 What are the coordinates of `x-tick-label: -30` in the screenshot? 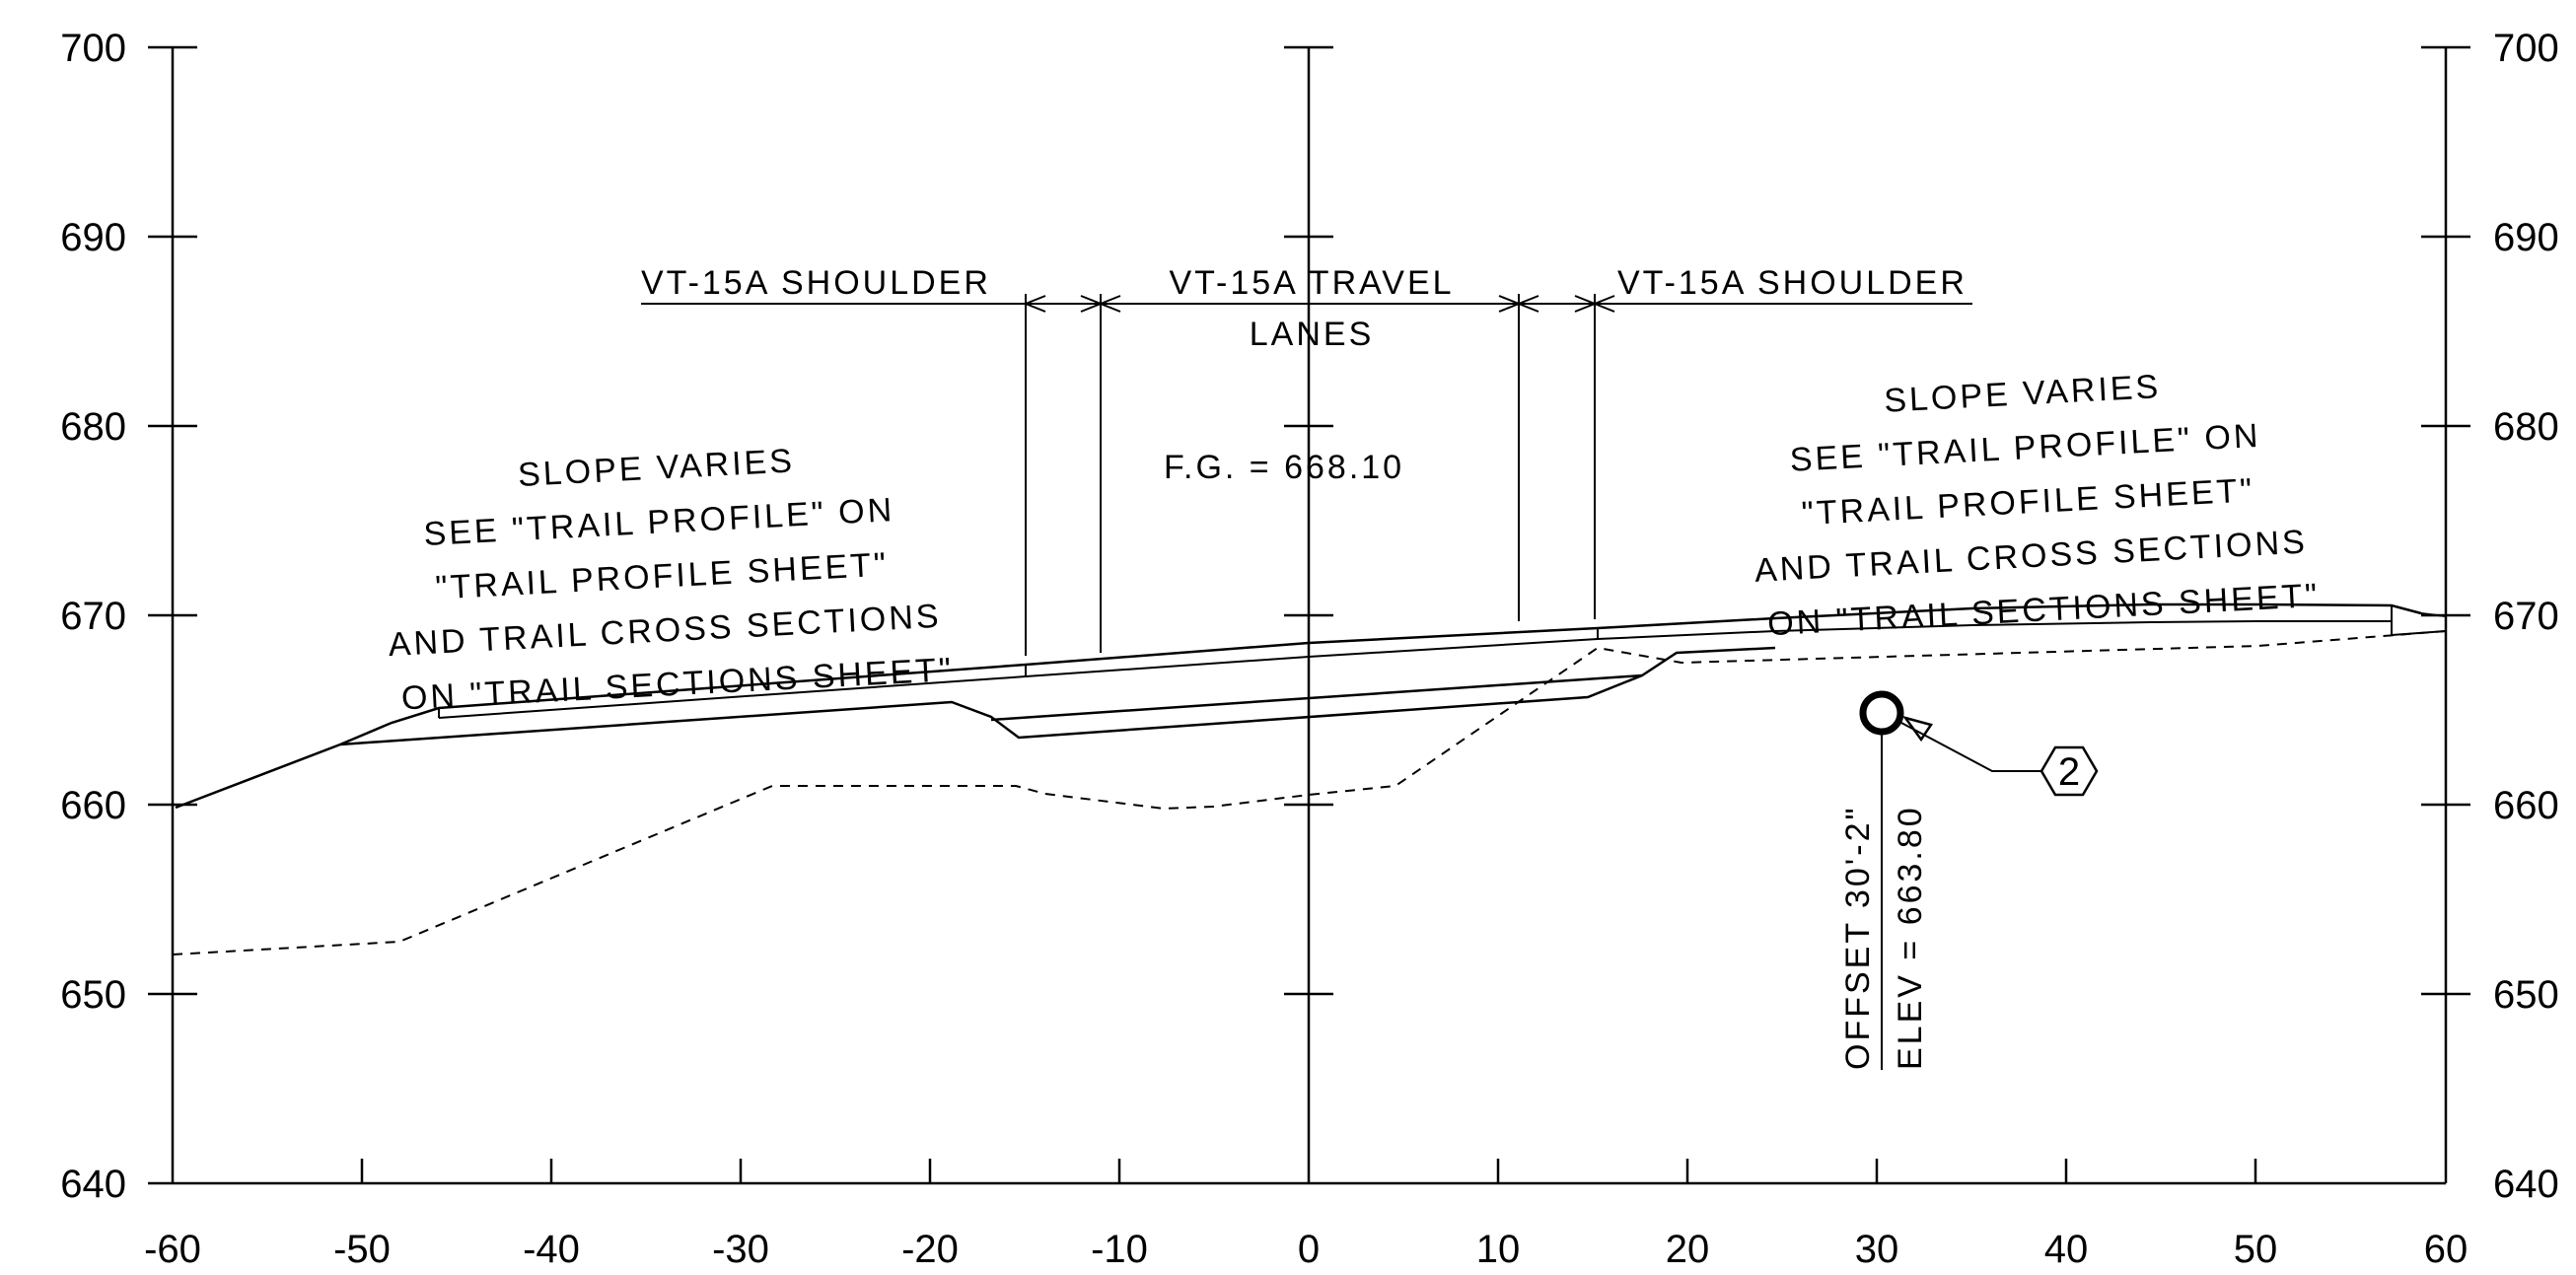 It's located at (740, 1250).